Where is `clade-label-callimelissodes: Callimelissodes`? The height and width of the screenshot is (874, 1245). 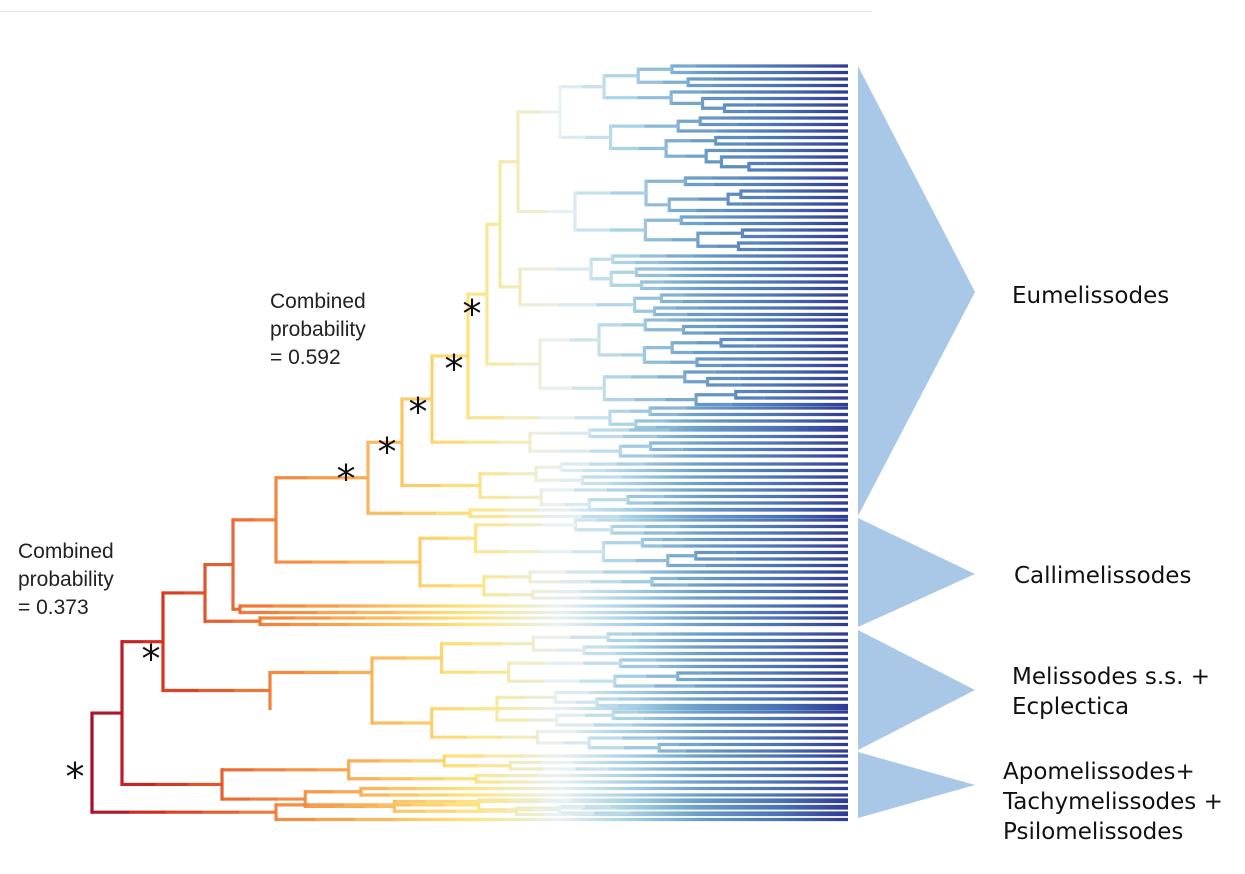
clade-label-callimelissodes: Callimelissodes is located at coordinates (1102, 576).